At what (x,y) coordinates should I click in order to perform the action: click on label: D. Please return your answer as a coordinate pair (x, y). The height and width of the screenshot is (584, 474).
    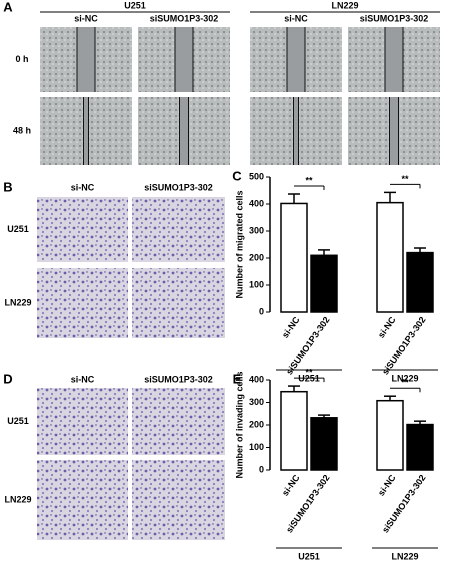
    Looking at the image, I should click on (7, 378).